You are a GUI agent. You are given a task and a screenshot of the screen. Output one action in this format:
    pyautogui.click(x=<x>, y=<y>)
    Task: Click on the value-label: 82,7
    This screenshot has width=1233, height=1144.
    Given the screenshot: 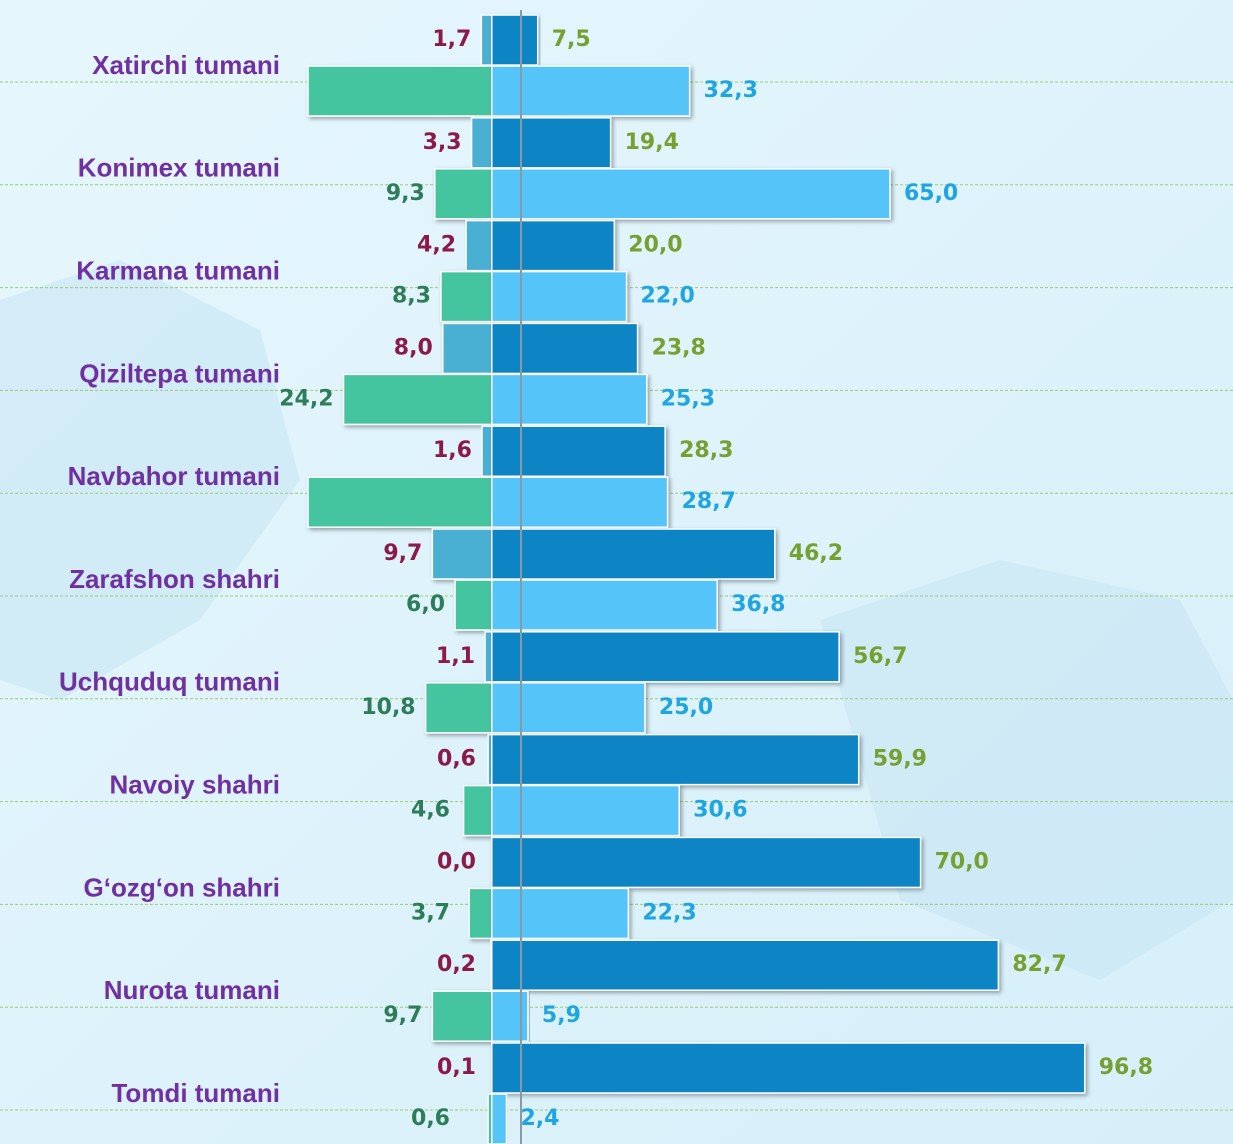 What is the action you would take?
    pyautogui.click(x=1039, y=964)
    